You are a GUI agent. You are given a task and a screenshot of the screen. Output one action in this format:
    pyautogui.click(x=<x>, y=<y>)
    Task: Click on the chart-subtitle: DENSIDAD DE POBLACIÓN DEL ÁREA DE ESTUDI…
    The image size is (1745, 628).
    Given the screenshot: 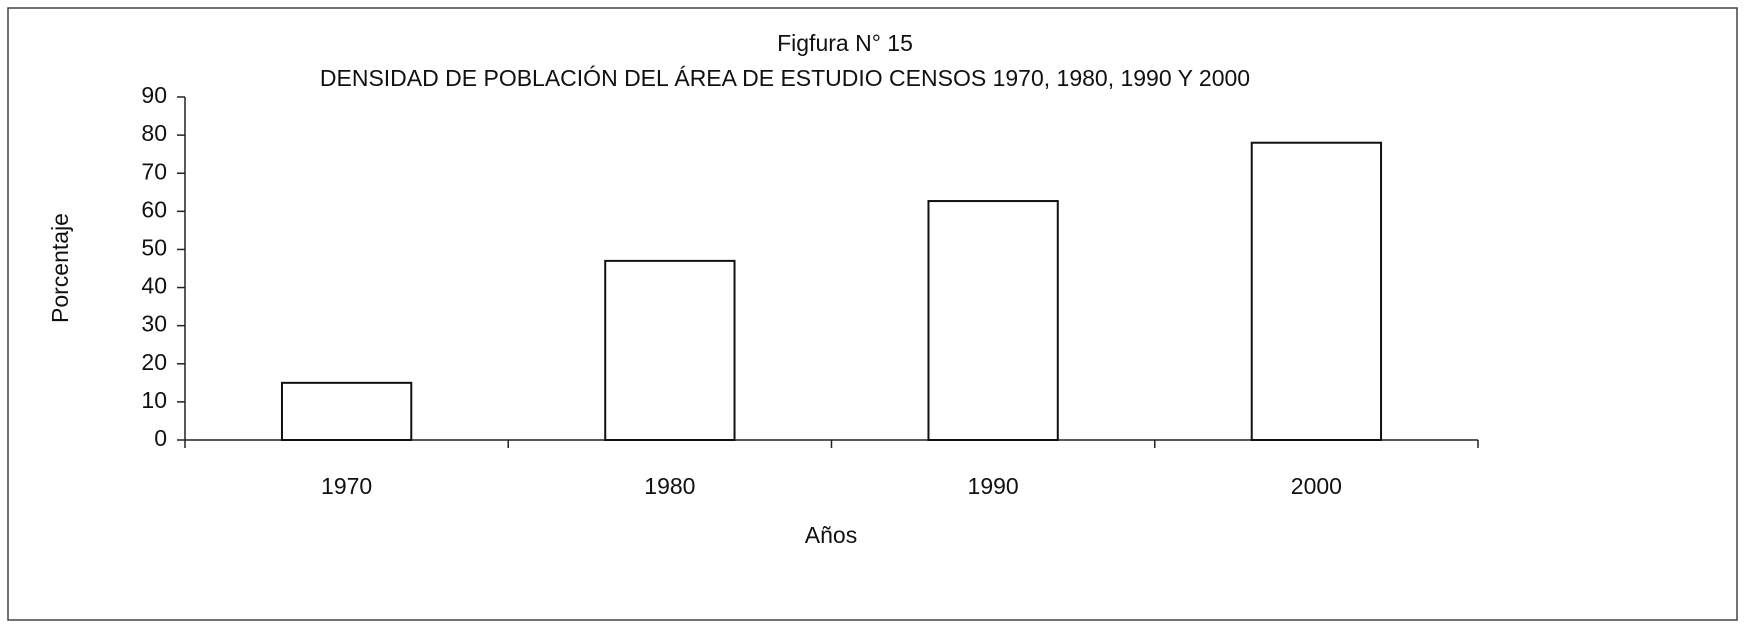 What is the action you would take?
    pyautogui.click(x=785, y=78)
    